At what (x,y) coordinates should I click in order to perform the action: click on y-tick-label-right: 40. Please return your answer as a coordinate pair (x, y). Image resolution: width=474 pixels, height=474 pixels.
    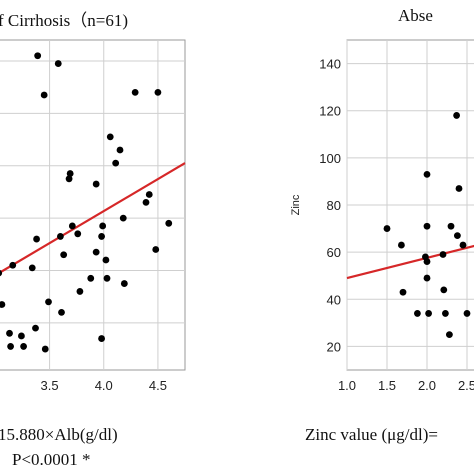
    Looking at the image, I should click on (334, 299).